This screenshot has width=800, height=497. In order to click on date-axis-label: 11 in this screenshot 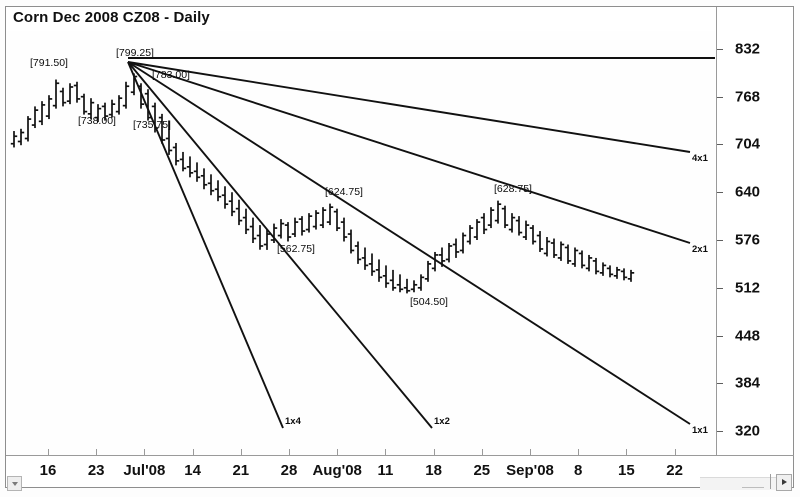, I will do `click(385, 470)`.